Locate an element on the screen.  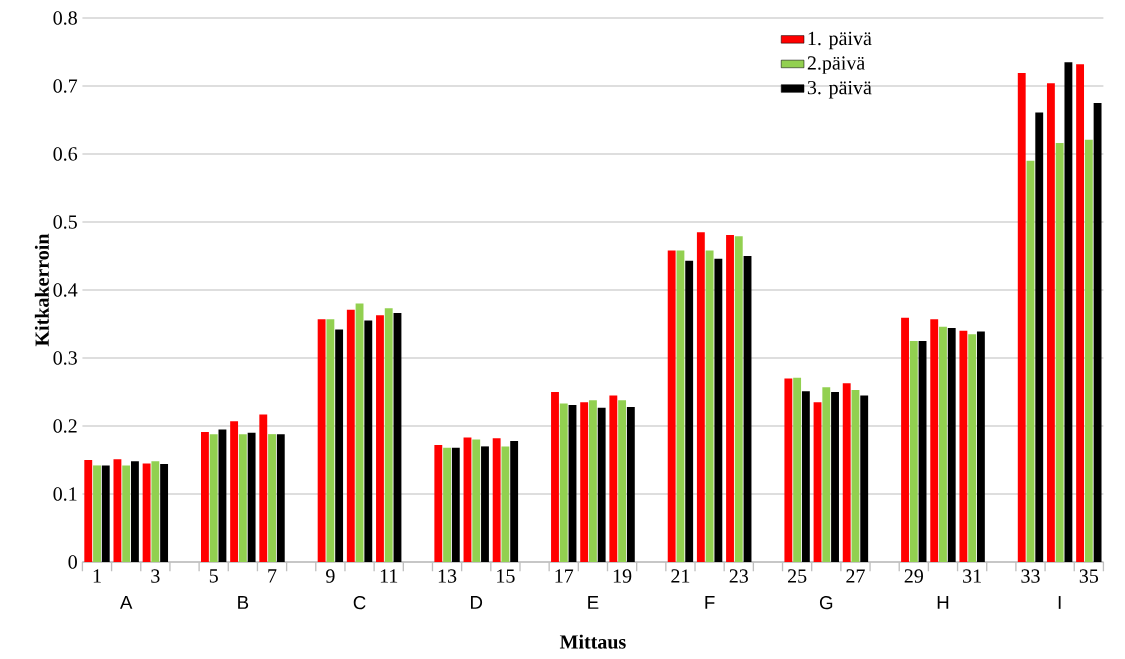
y-tick-label: 0.1 is located at coordinates (65, 494).